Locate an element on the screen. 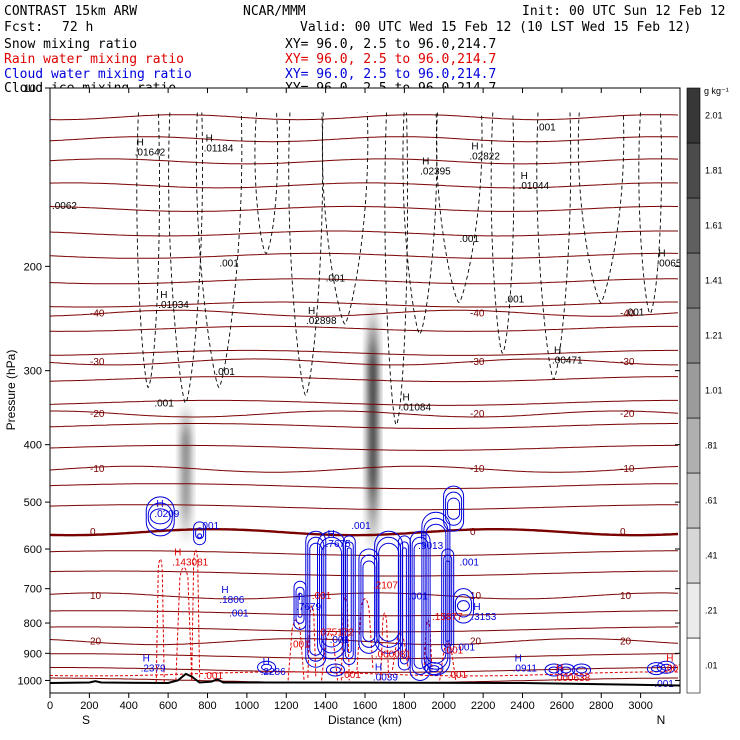 Image resolution: width=740 pixels, height=740 pixels. isotherm-label: -30 is located at coordinates (627, 362).